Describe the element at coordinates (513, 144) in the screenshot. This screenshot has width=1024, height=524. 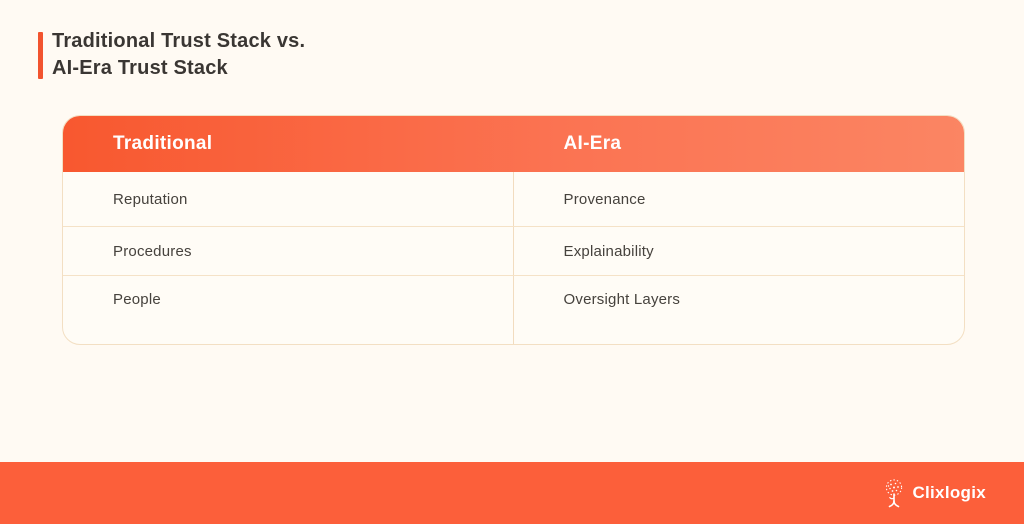
I see `table-header-row: Traditional AI-Era` at that location.